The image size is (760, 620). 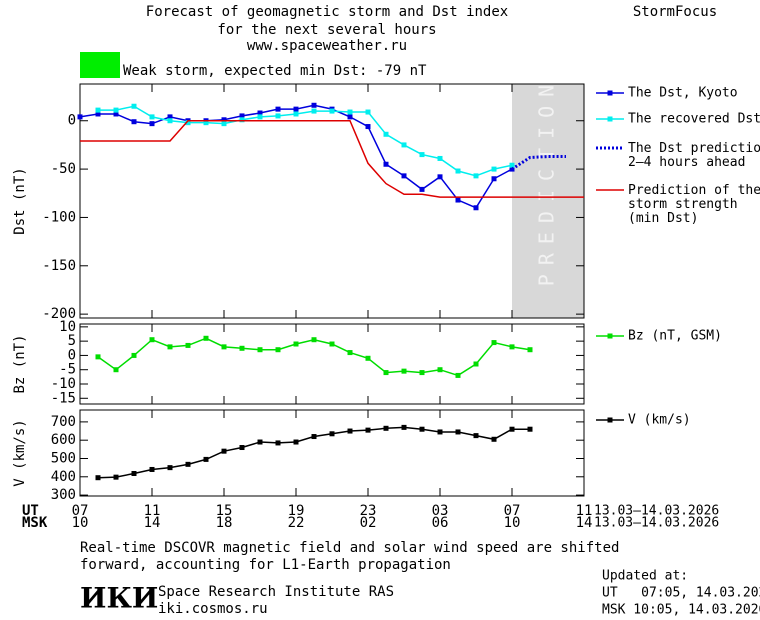 I want to click on msk-tick-label: 10, so click(x=512, y=523).